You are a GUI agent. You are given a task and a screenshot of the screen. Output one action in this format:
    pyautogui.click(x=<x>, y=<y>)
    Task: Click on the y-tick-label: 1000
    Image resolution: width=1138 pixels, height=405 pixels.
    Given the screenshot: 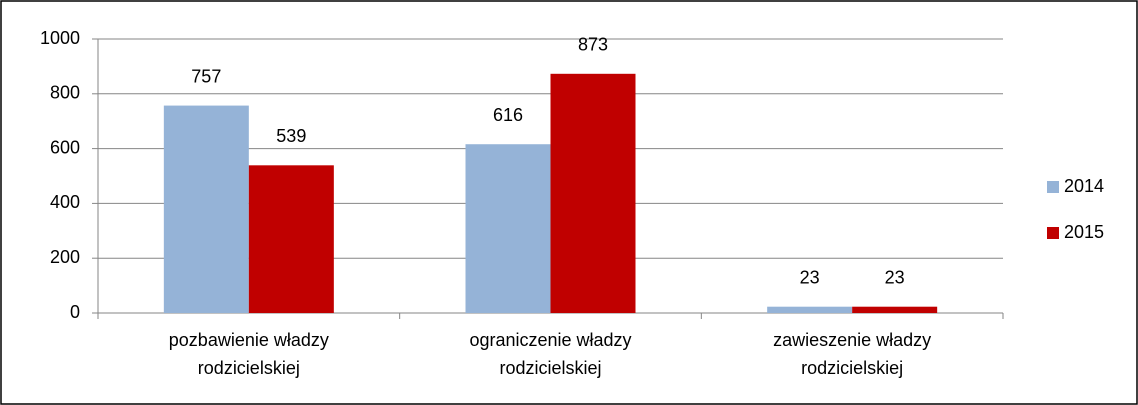 What is the action you would take?
    pyautogui.click(x=60, y=38)
    